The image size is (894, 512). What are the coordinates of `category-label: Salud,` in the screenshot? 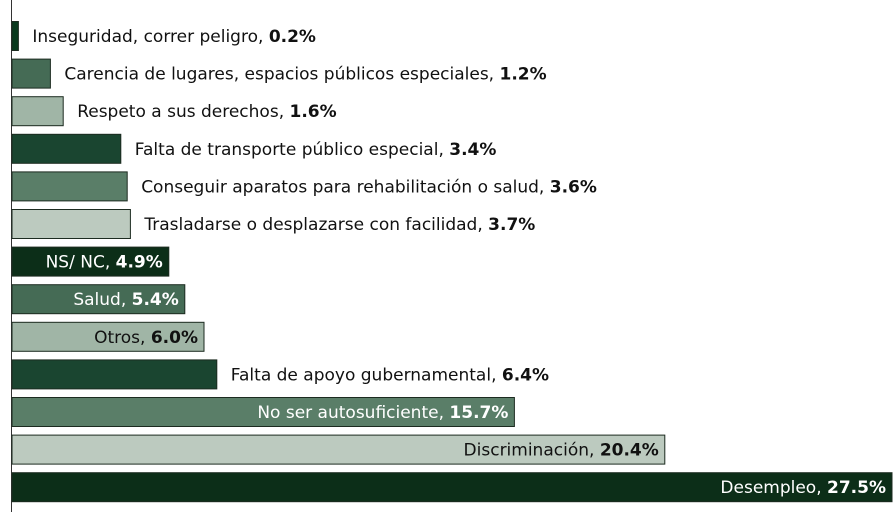 It's located at (99, 300).